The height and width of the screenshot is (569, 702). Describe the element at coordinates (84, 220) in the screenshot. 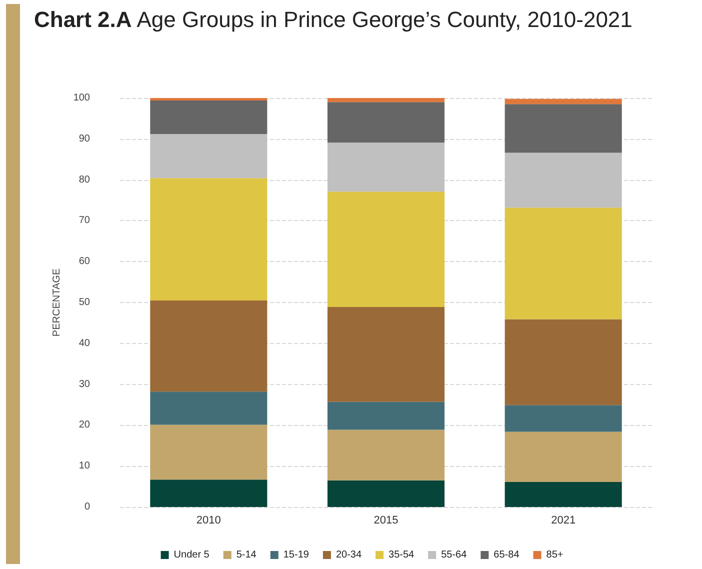

I see `y-tick-label: 70` at that location.